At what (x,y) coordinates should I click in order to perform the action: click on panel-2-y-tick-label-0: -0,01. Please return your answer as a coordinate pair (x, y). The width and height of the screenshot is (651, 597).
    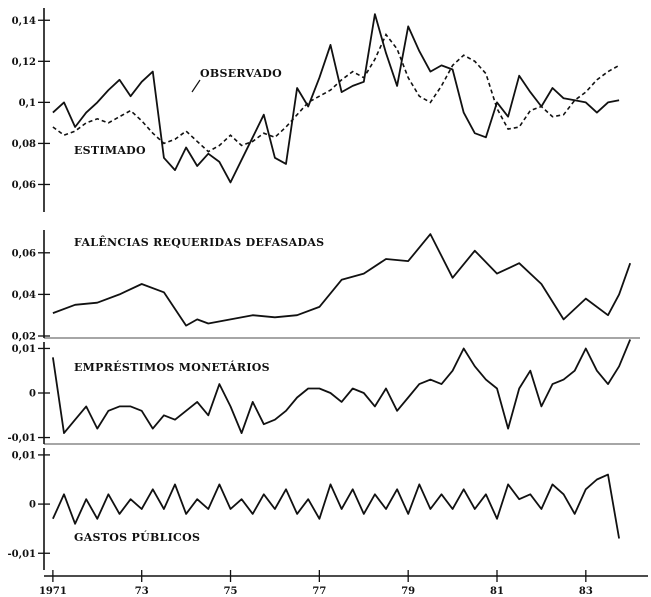
    Looking at the image, I should click on (21, 438).